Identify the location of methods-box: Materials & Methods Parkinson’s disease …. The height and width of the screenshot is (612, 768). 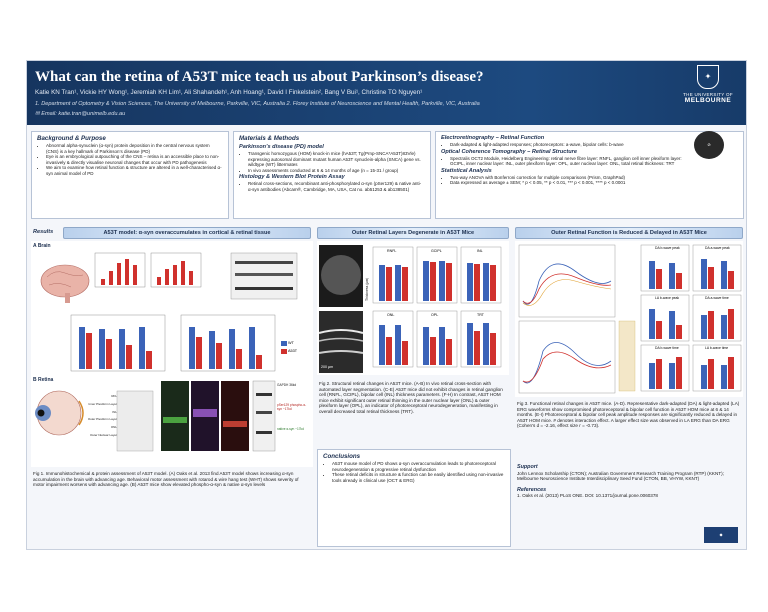
(332, 175).